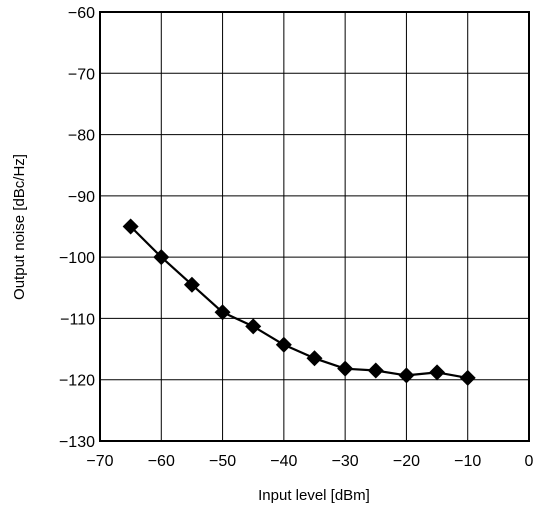 The image size is (539, 514). I want to click on x-tick-label: 0, so click(529, 461).